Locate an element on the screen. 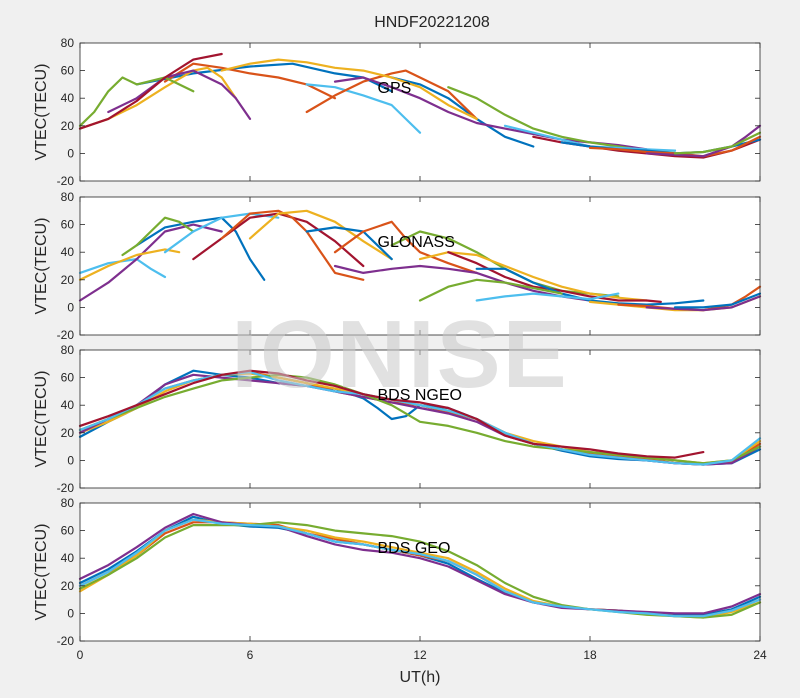 This screenshot has width=800, height=698. panel-annotation: GPS is located at coordinates (395, 88).